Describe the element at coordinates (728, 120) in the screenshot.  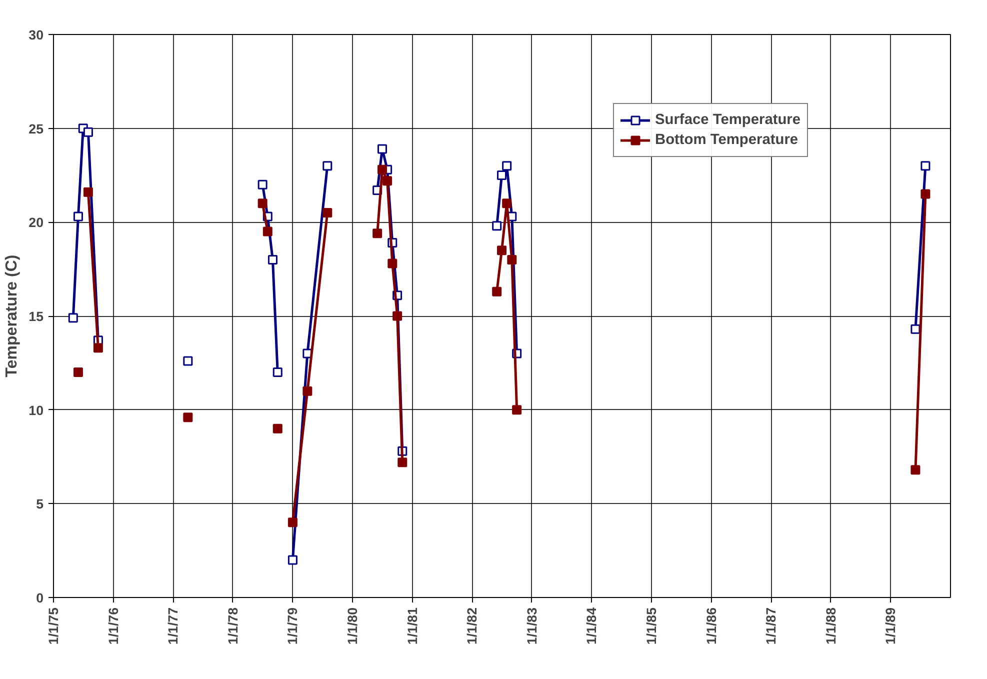
I see `legend-label: Surface Temperature` at that location.